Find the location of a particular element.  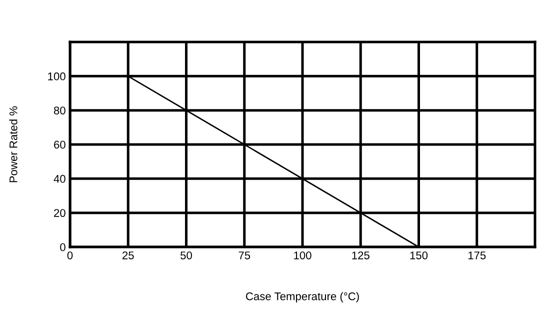

y-tick-label: 20 is located at coordinates (60, 213).